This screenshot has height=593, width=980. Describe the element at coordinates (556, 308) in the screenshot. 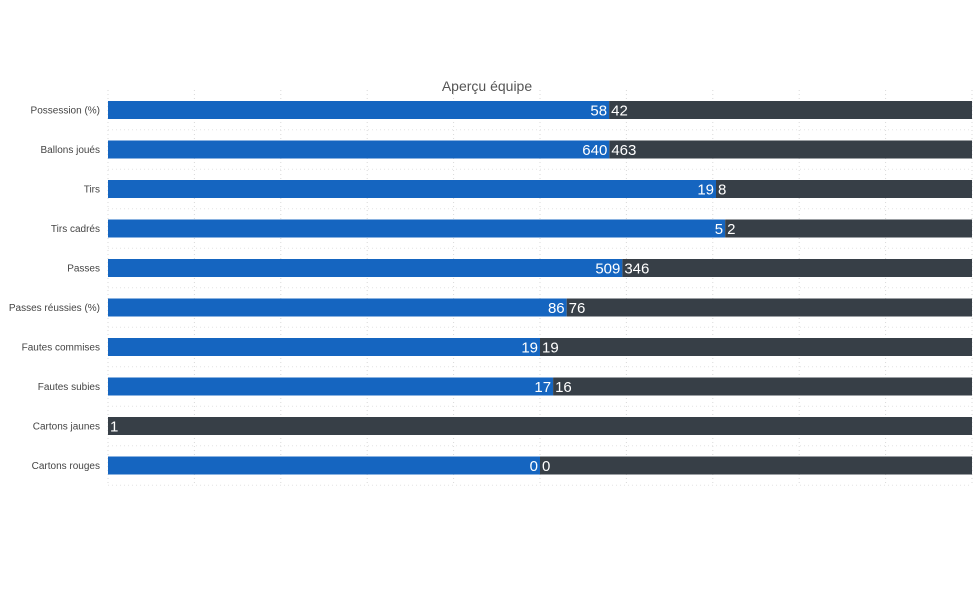

I see `data-label-home: 86` at that location.